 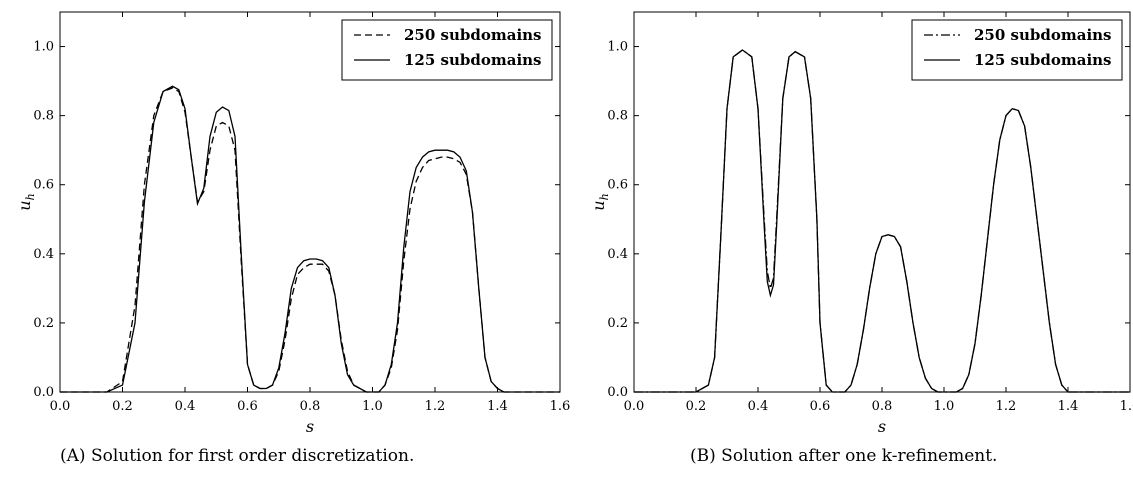 I want to click on caption-a-label: (A), so click(x=73, y=456).